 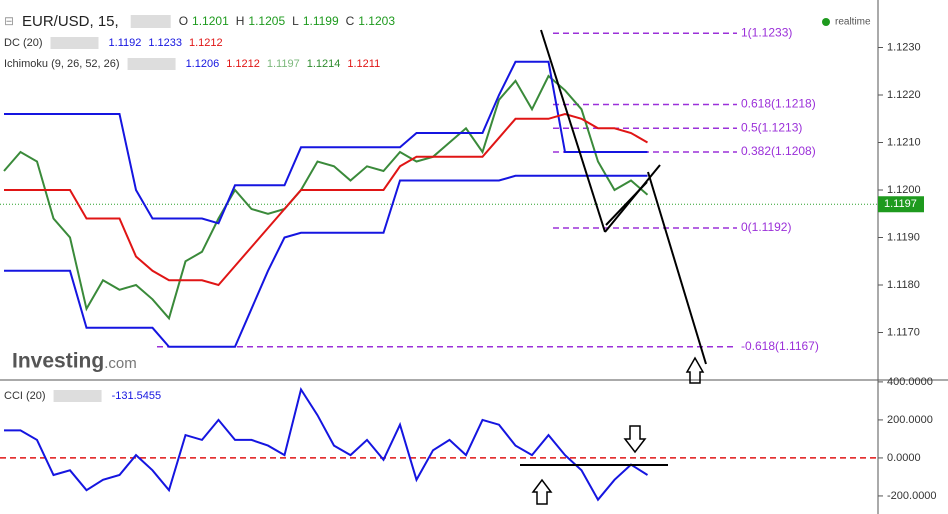 I want to click on last-price-box, so click(x=901, y=204).